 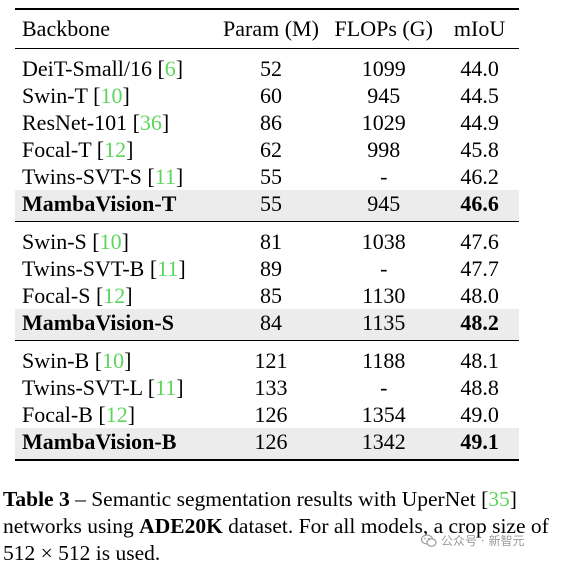 What do you see at coordinates (271, 322) in the screenshot?
I see `cell-param: 84` at bounding box center [271, 322].